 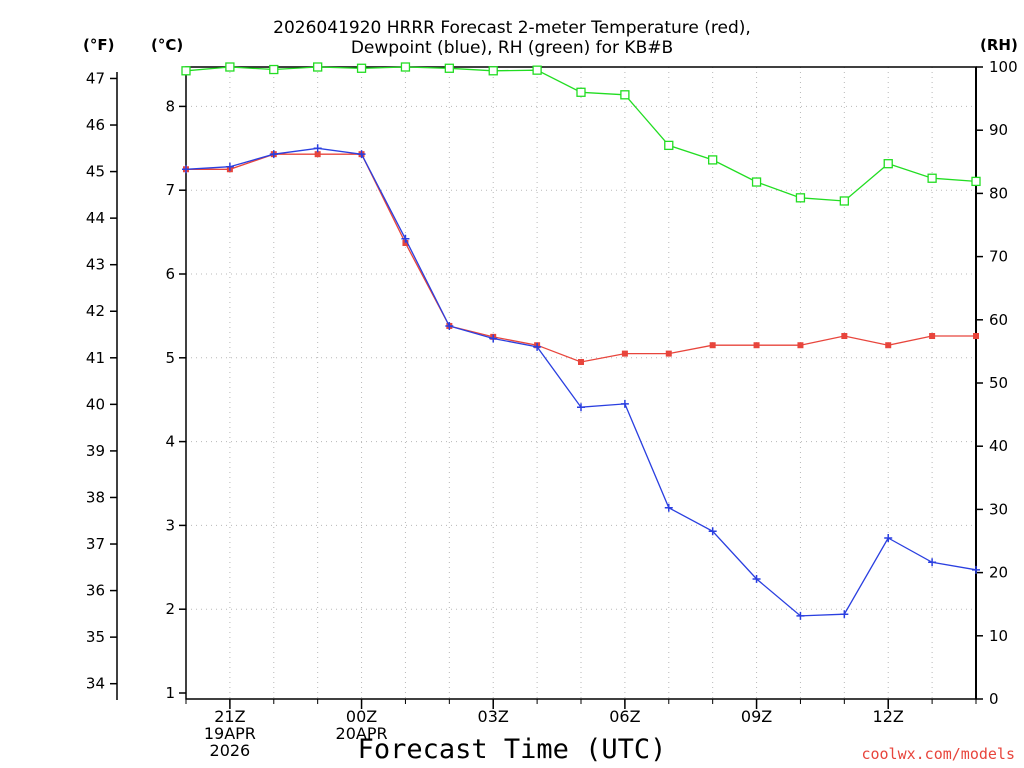 What do you see at coordinates (362, 733) in the screenshot?
I see `x-tick-label: 20APR` at bounding box center [362, 733].